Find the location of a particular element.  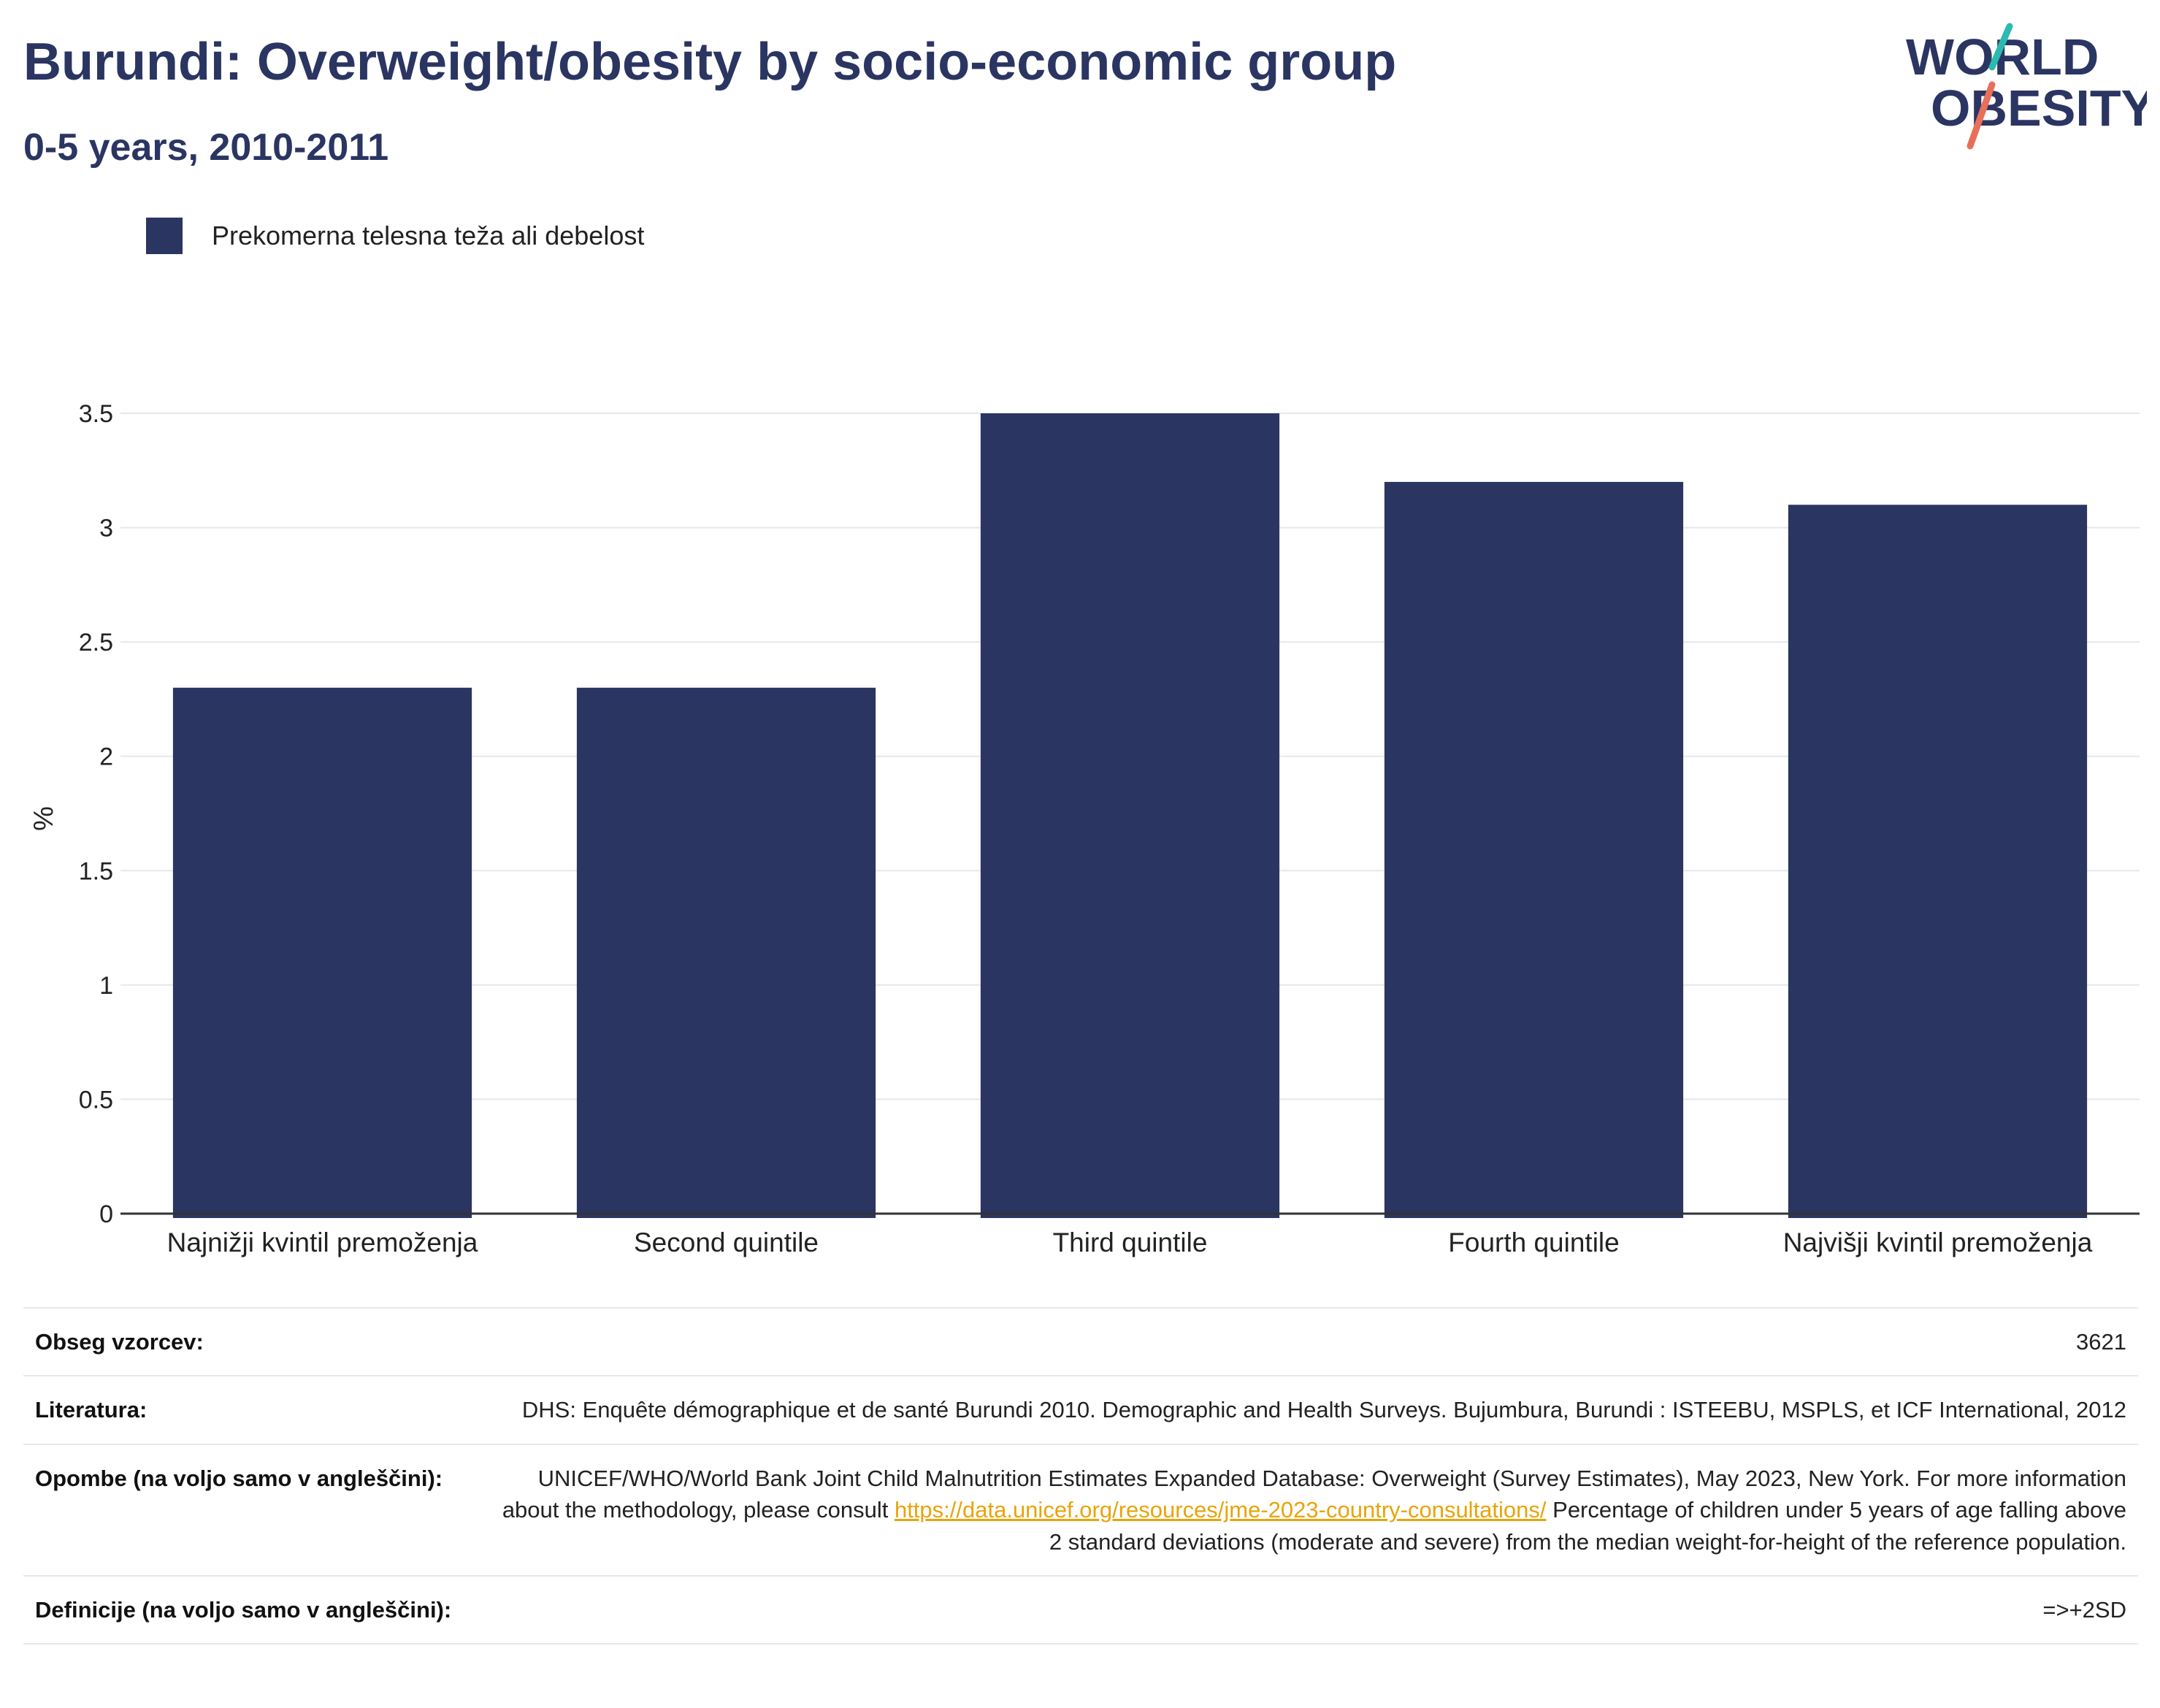

x-tick-label: Najnižji kvintil premoženja is located at coordinates (322, 1242).